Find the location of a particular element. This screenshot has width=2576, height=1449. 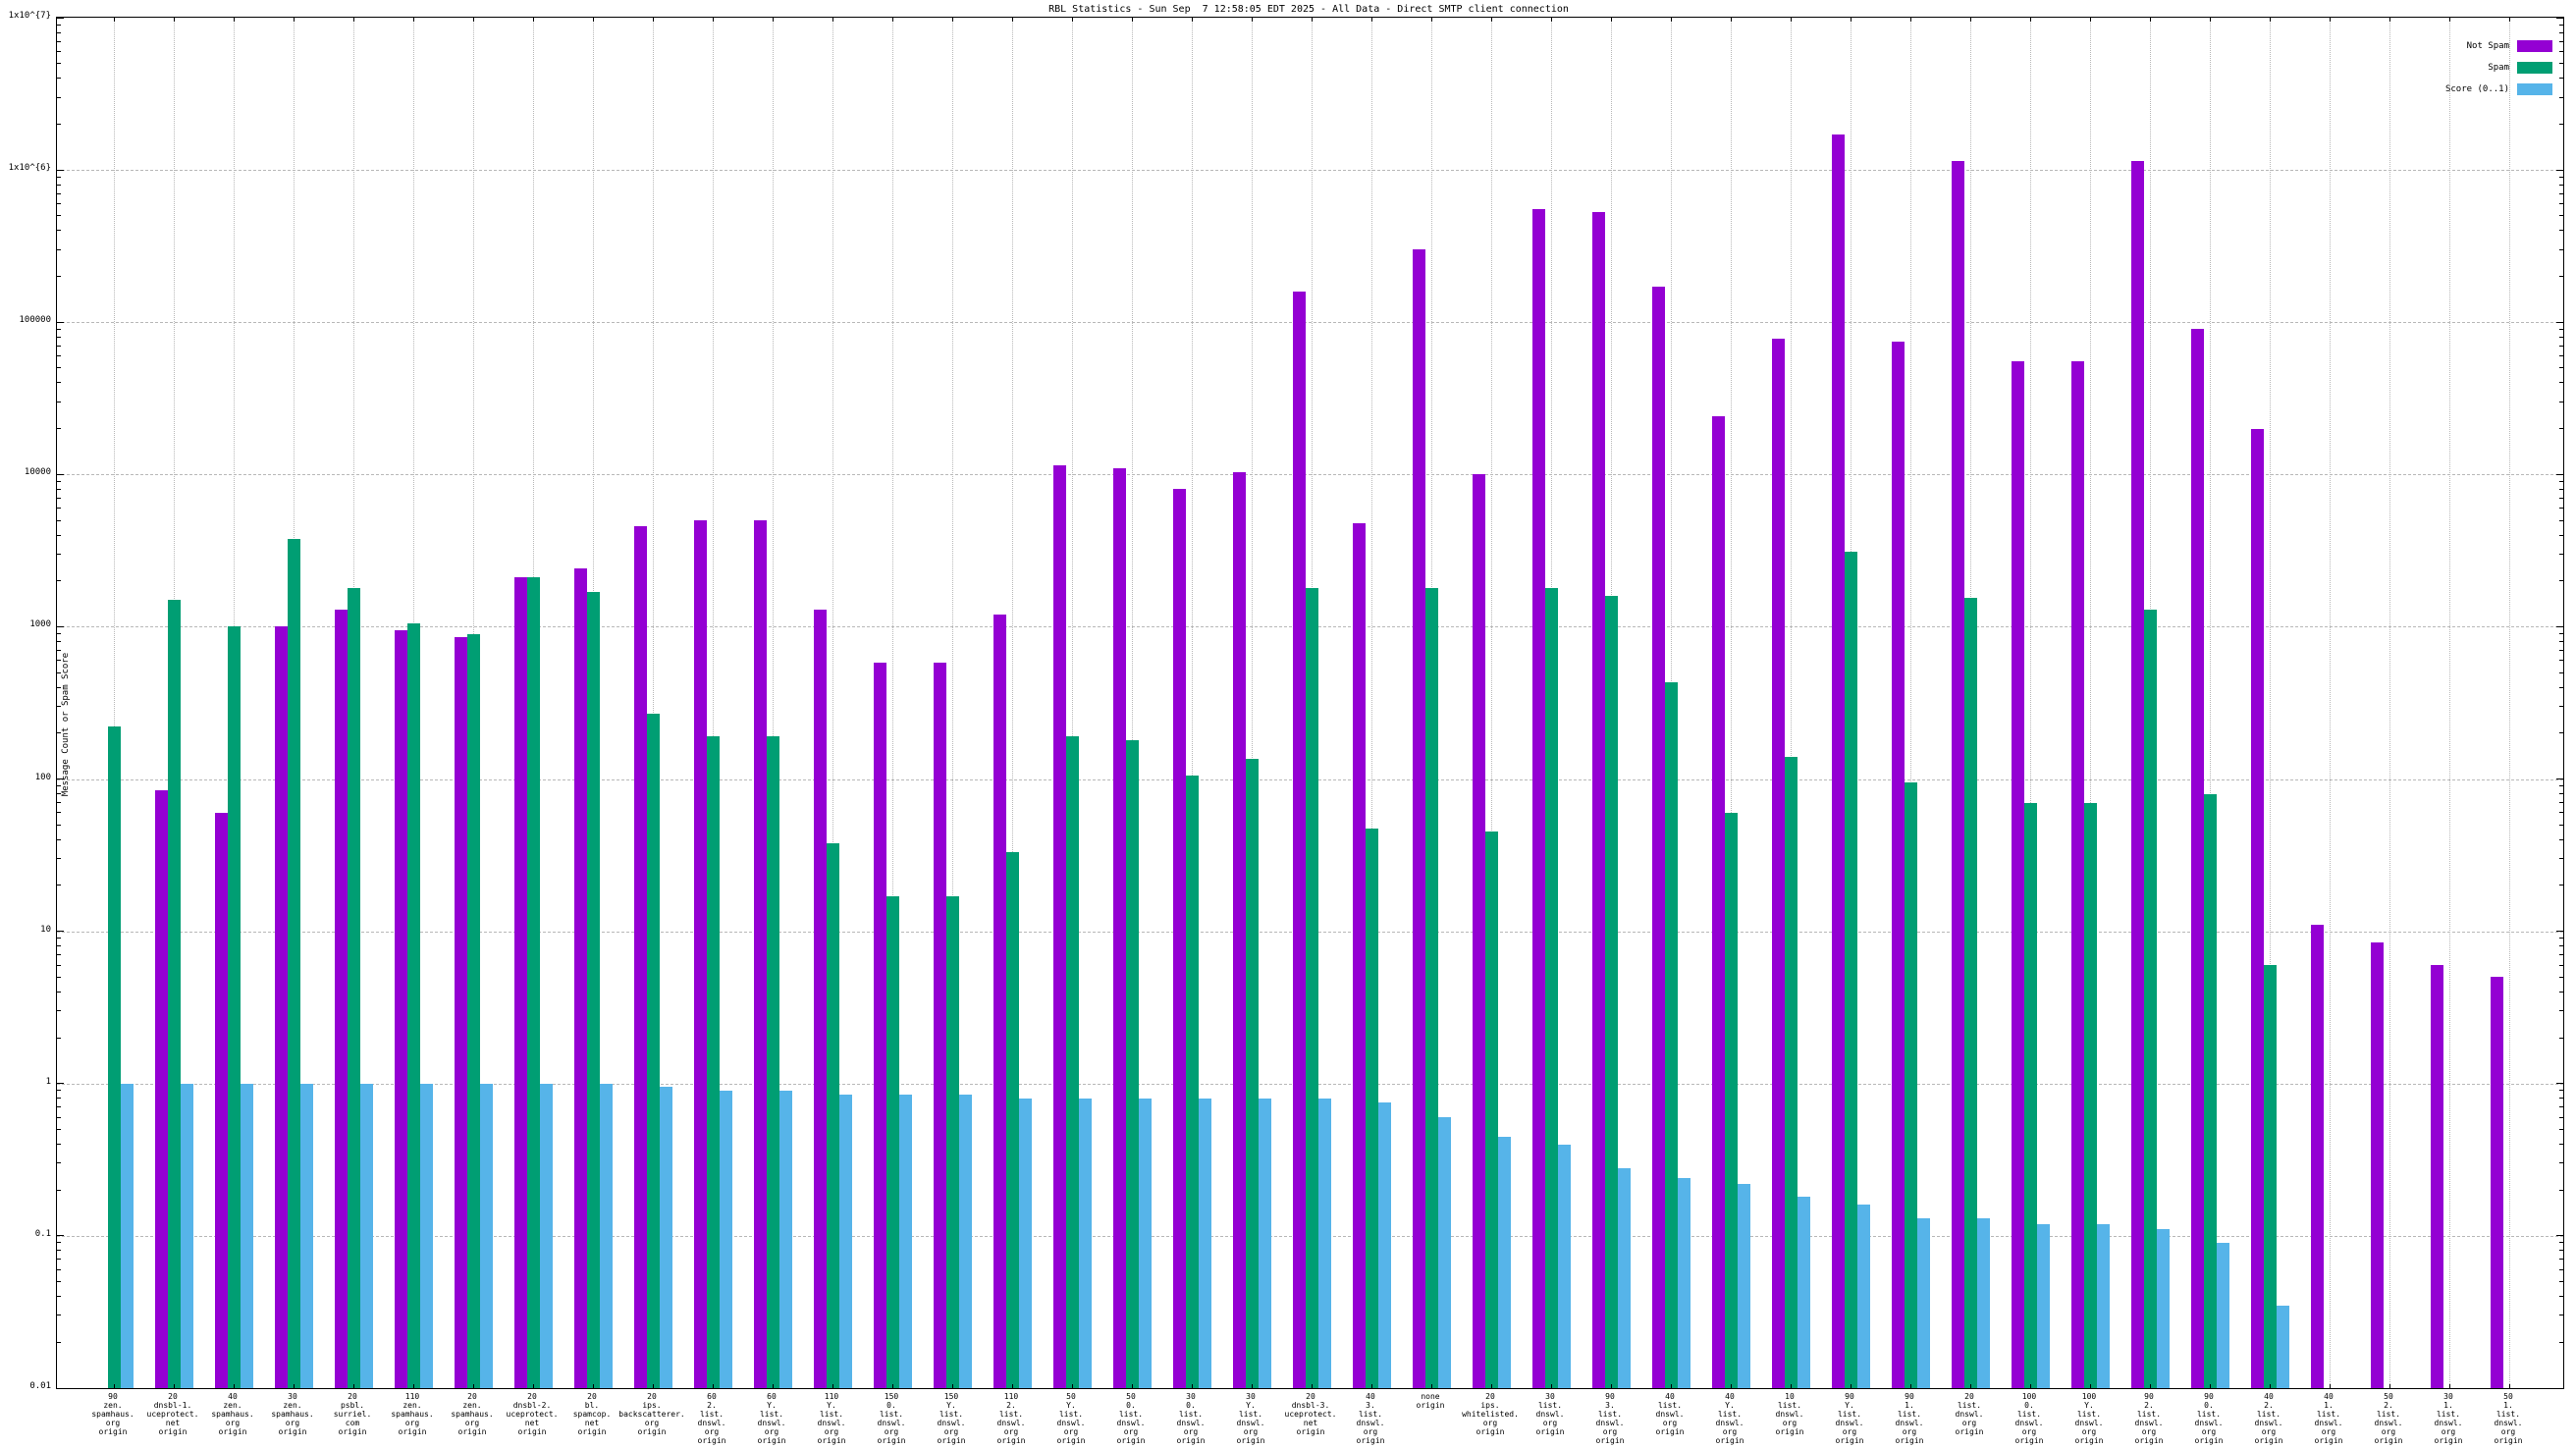

category-label-line: dnswl. is located at coordinates (1250, 1423).